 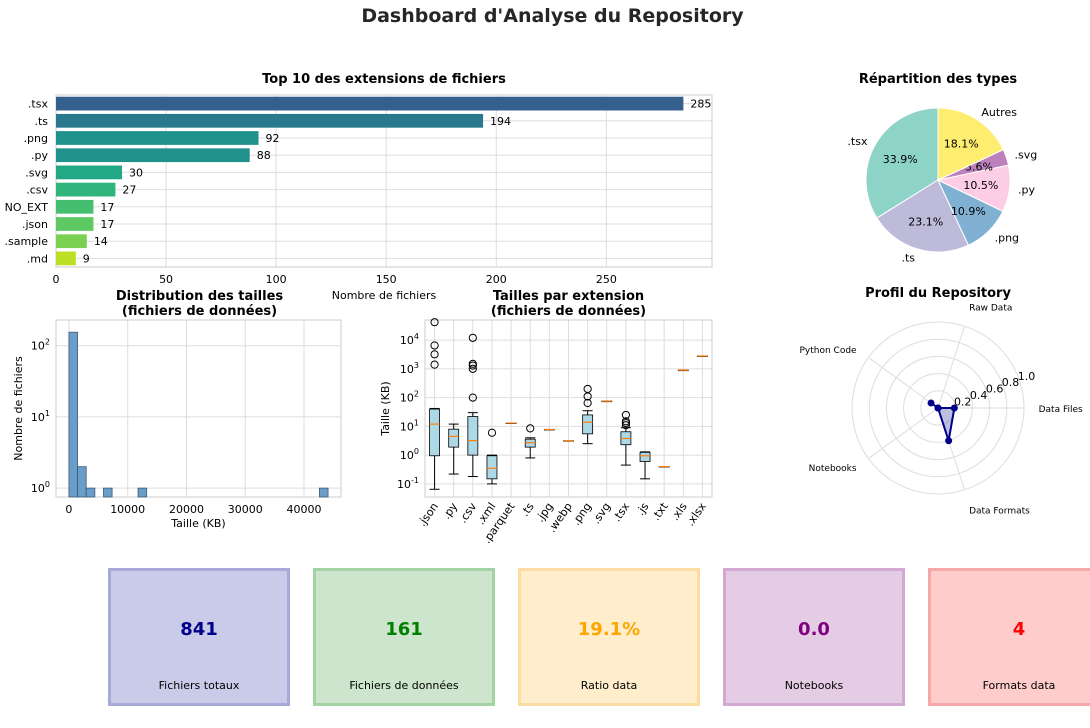 I want to click on kpi-value: 161, so click(x=404, y=629).